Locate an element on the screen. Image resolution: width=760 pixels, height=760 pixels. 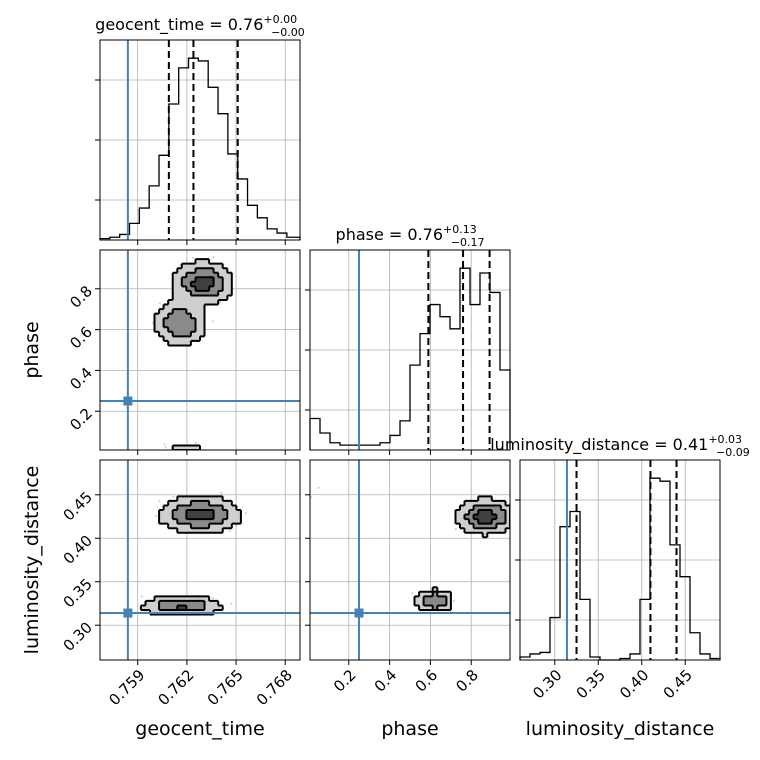
title-upper-error: +0.13 is located at coordinates (460, 229).